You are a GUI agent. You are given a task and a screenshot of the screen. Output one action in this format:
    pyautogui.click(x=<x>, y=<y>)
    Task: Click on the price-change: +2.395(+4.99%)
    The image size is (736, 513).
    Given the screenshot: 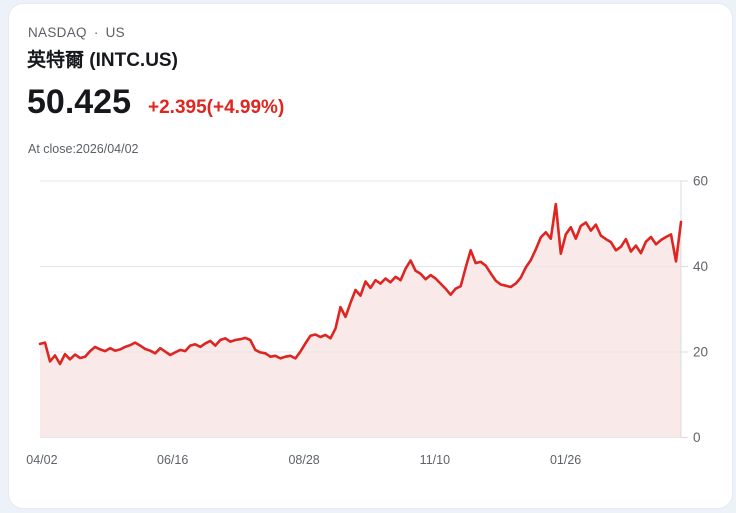 What is the action you would take?
    pyautogui.click(x=216, y=107)
    